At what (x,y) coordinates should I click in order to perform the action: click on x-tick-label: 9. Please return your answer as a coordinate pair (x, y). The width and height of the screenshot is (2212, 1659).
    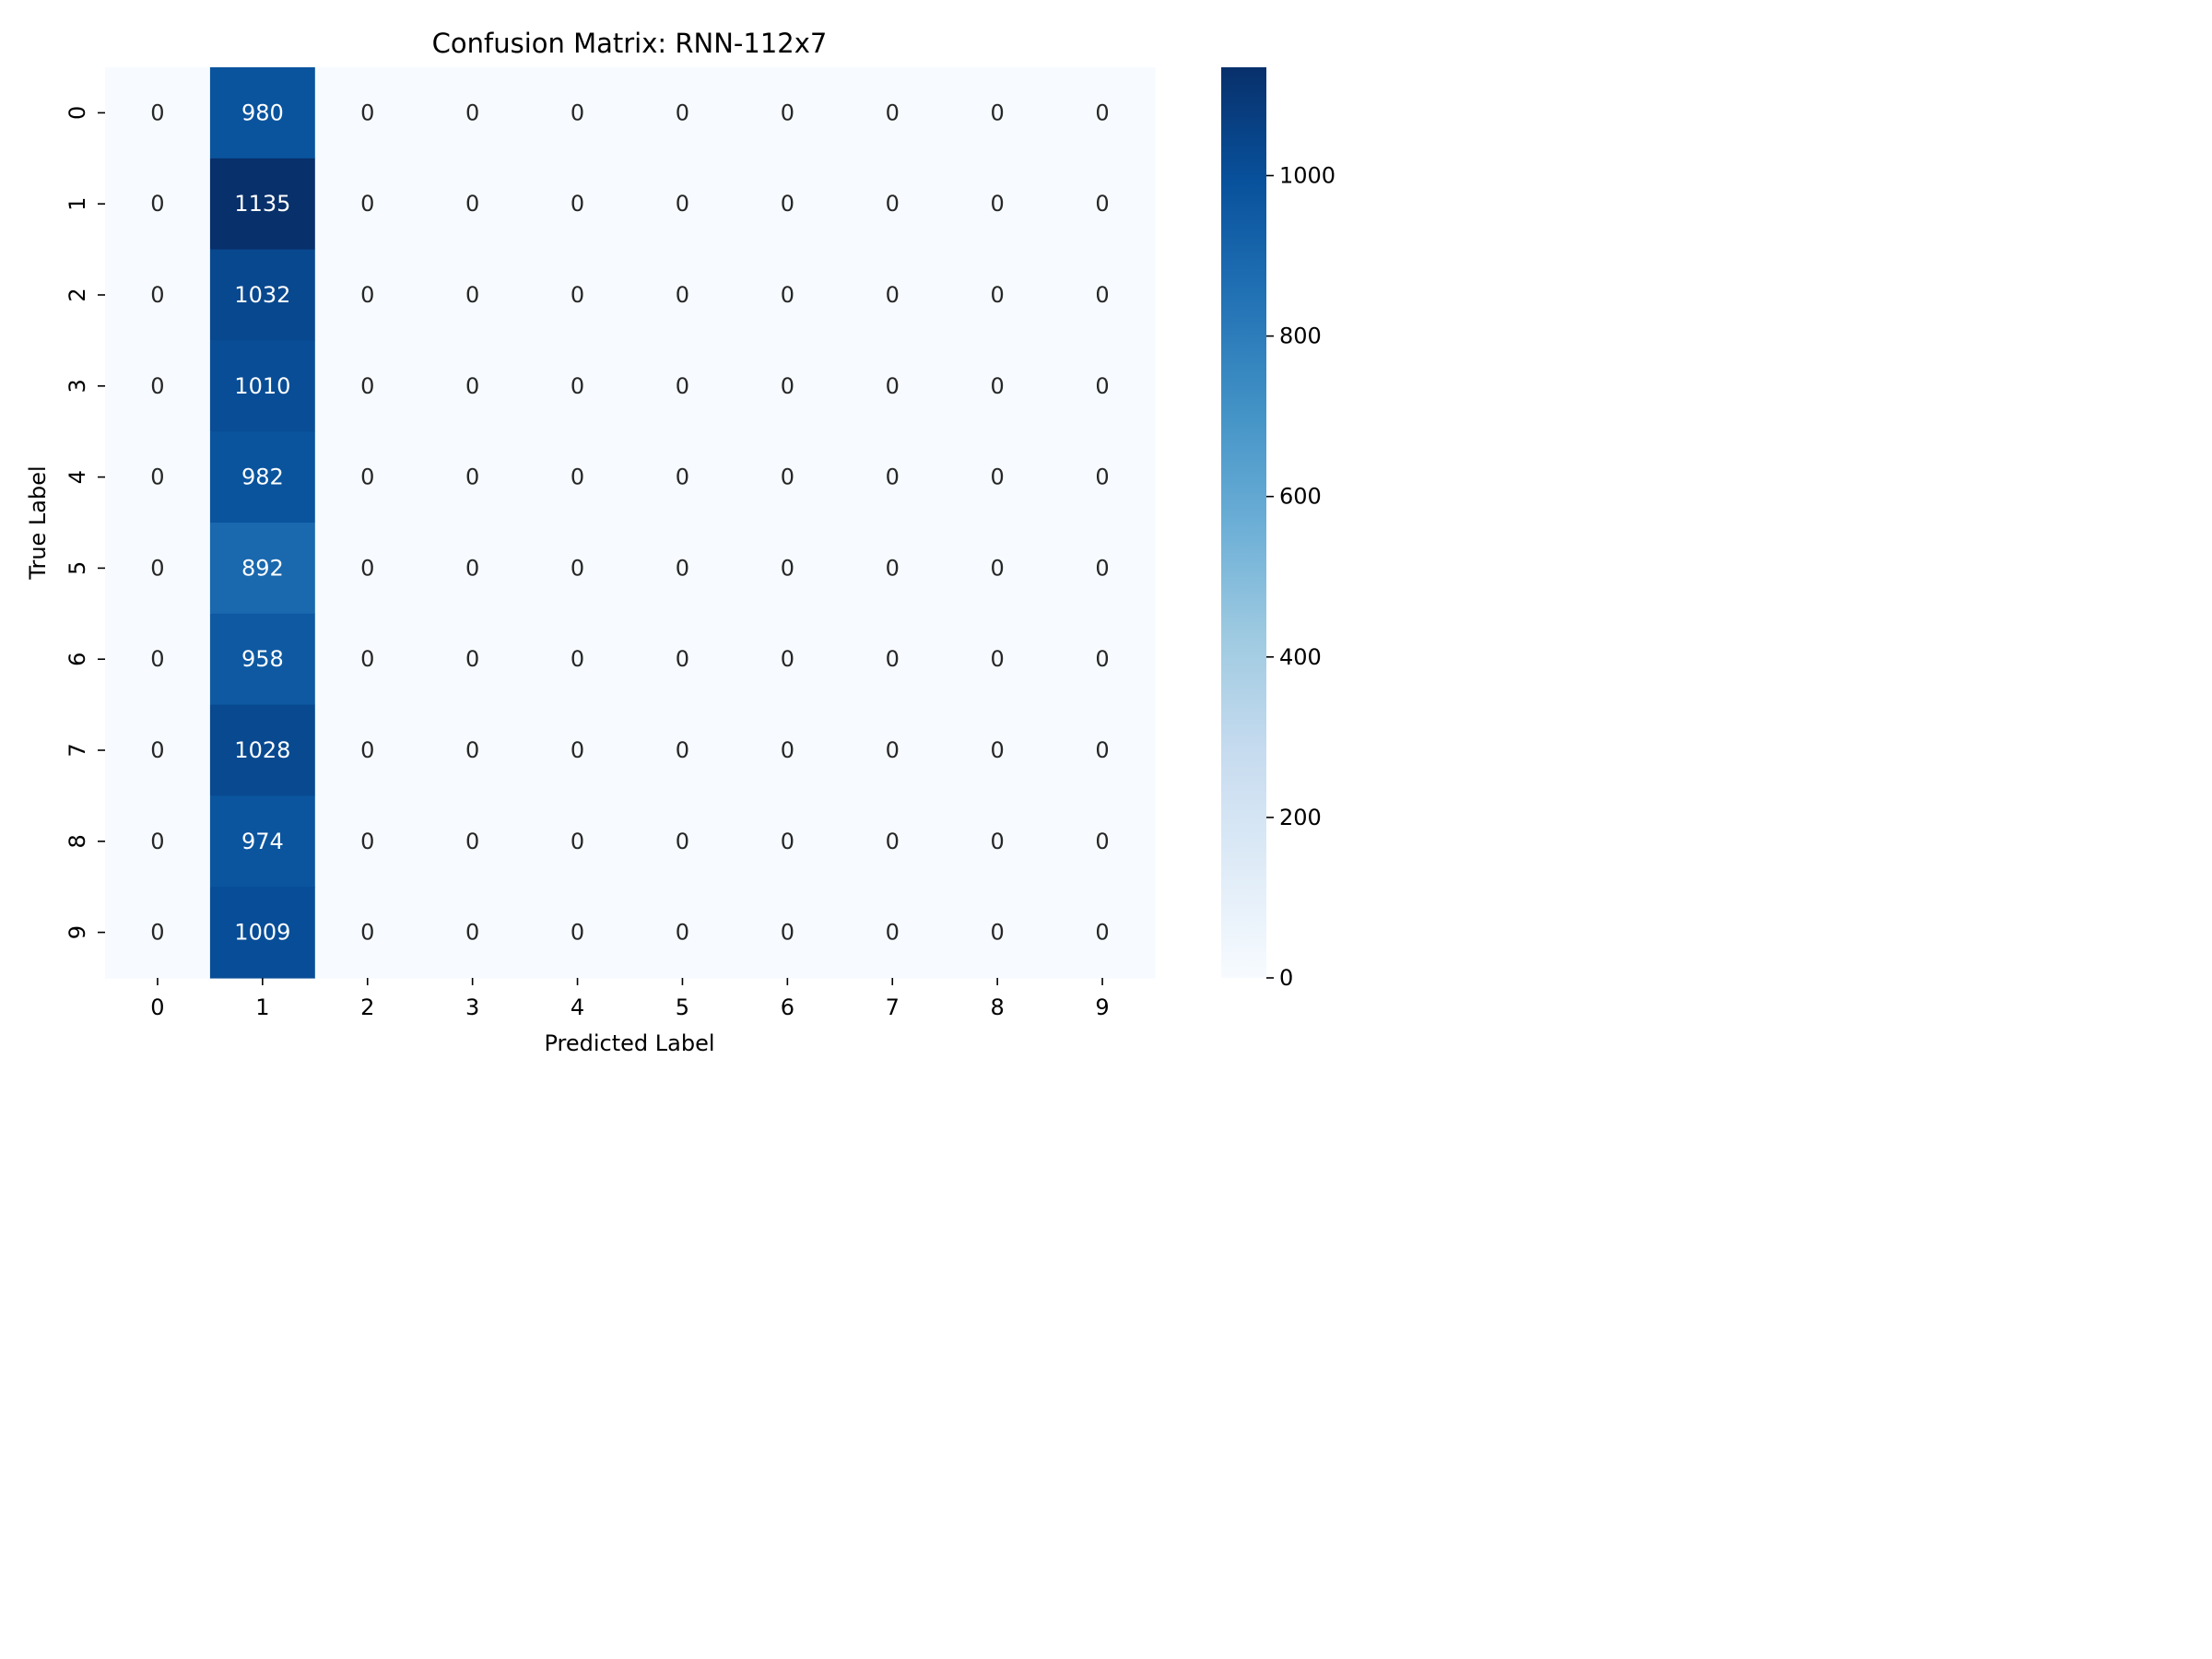
    Looking at the image, I should click on (1102, 1007).